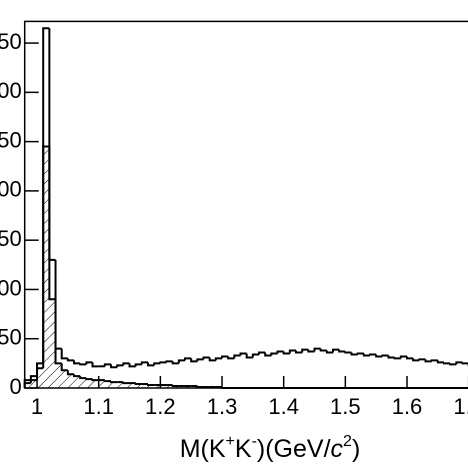 This screenshot has width=468, height=468. I want to click on x-axis-label: M(K+K-)(GeV/c2), so click(270, 448).